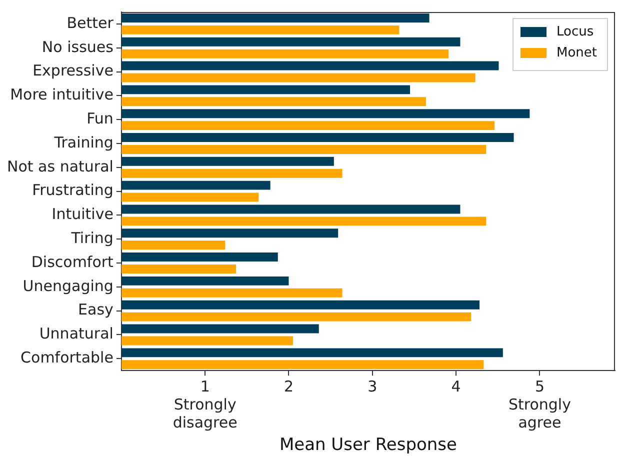 This screenshot has height=464, width=619. Describe the element at coordinates (90, 23) in the screenshot. I see `y-tick-label: Better` at that location.